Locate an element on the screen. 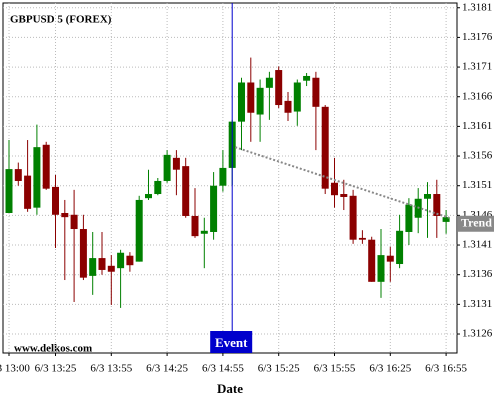 This screenshot has width=500, height=400. trend-label: Trend is located at coordinates (476, 222).